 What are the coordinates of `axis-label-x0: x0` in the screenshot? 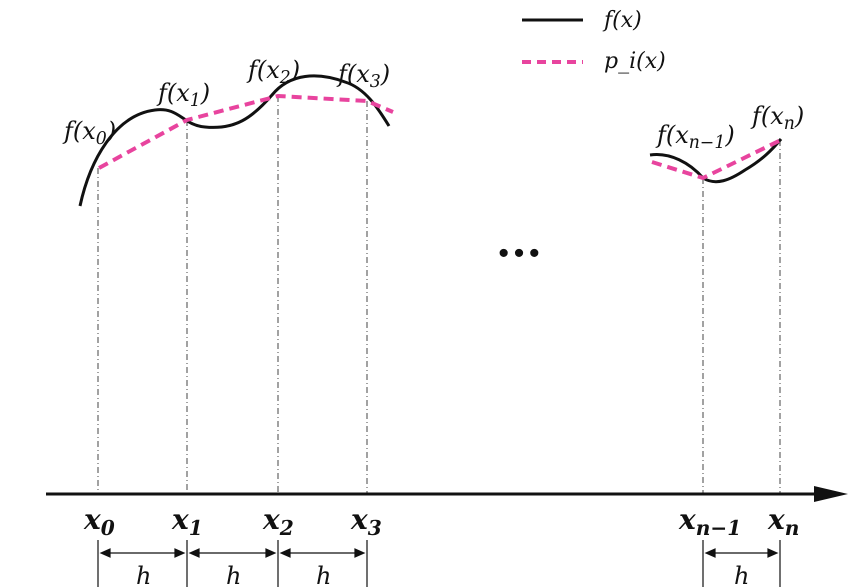 It's located at (99, 521).